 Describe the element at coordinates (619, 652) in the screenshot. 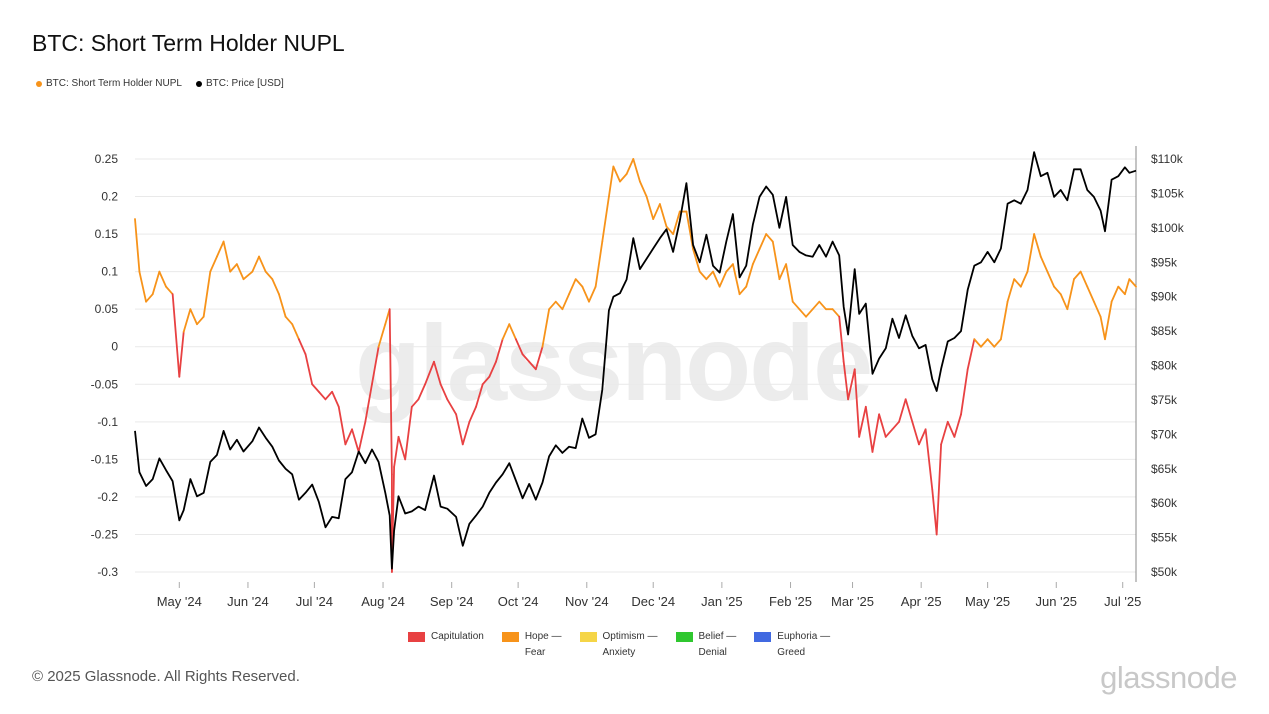

I see `zone-label-anxiety: Anxiety` at that location.